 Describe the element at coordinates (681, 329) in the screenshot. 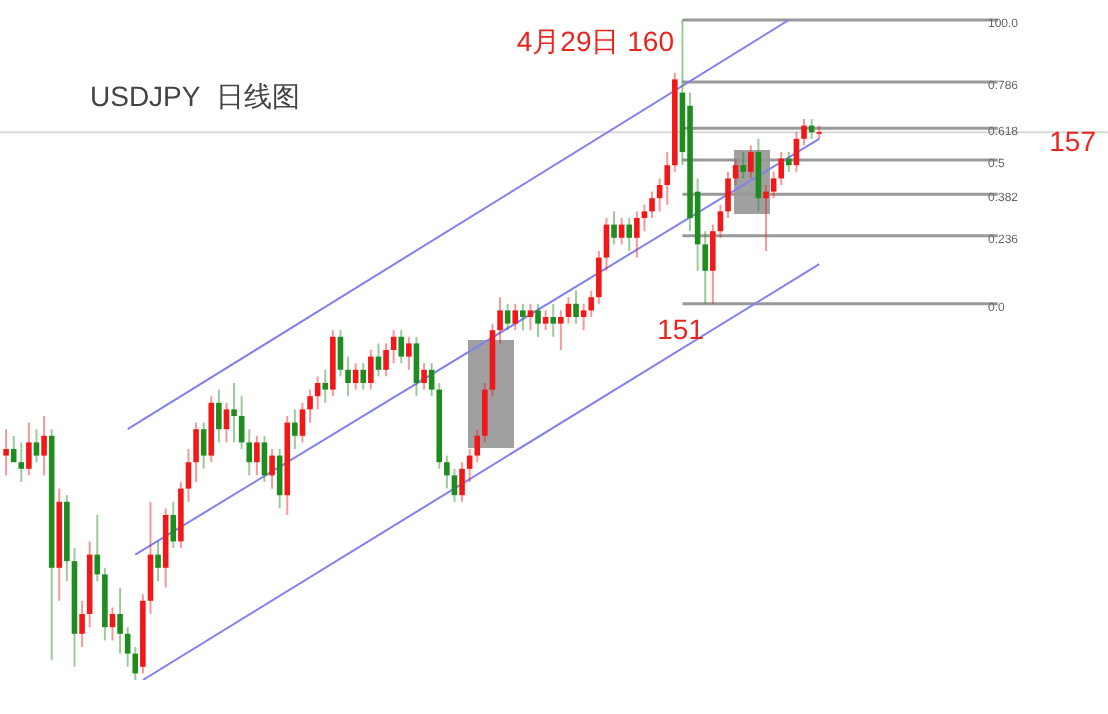

I see `annotation: 151` at that location.